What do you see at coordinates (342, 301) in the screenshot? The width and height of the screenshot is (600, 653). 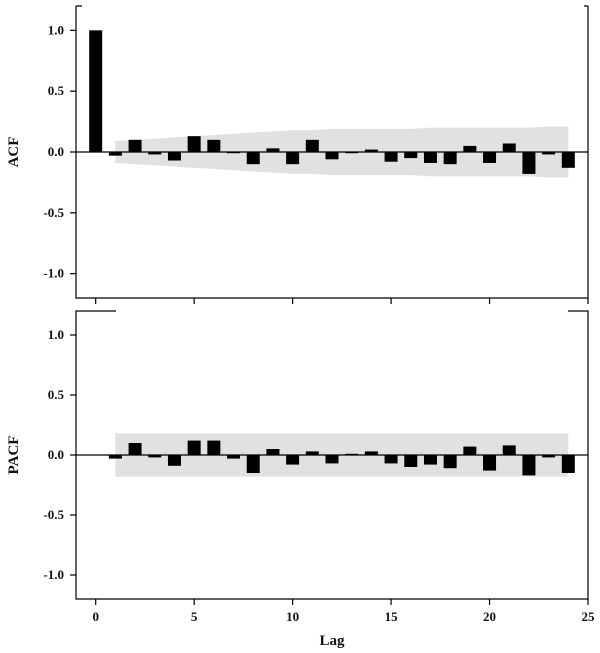 I see `acf-x-ticks` at bounding box center [342, 301].